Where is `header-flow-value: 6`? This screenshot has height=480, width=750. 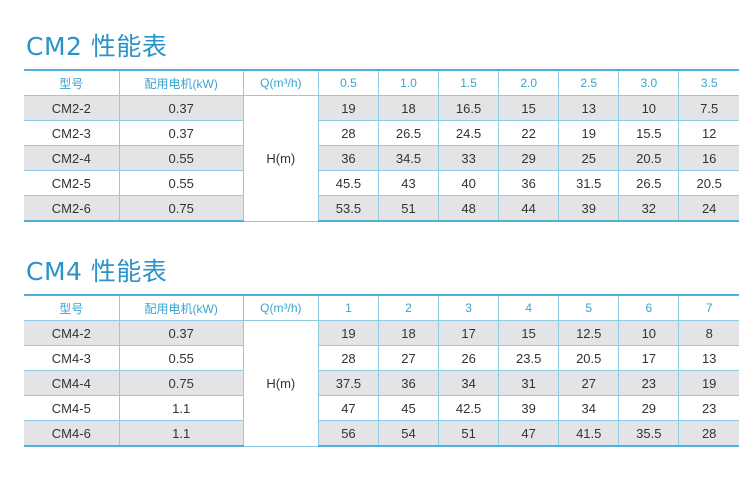 header-flow-value: 6 is located at coordinates (649, 307).